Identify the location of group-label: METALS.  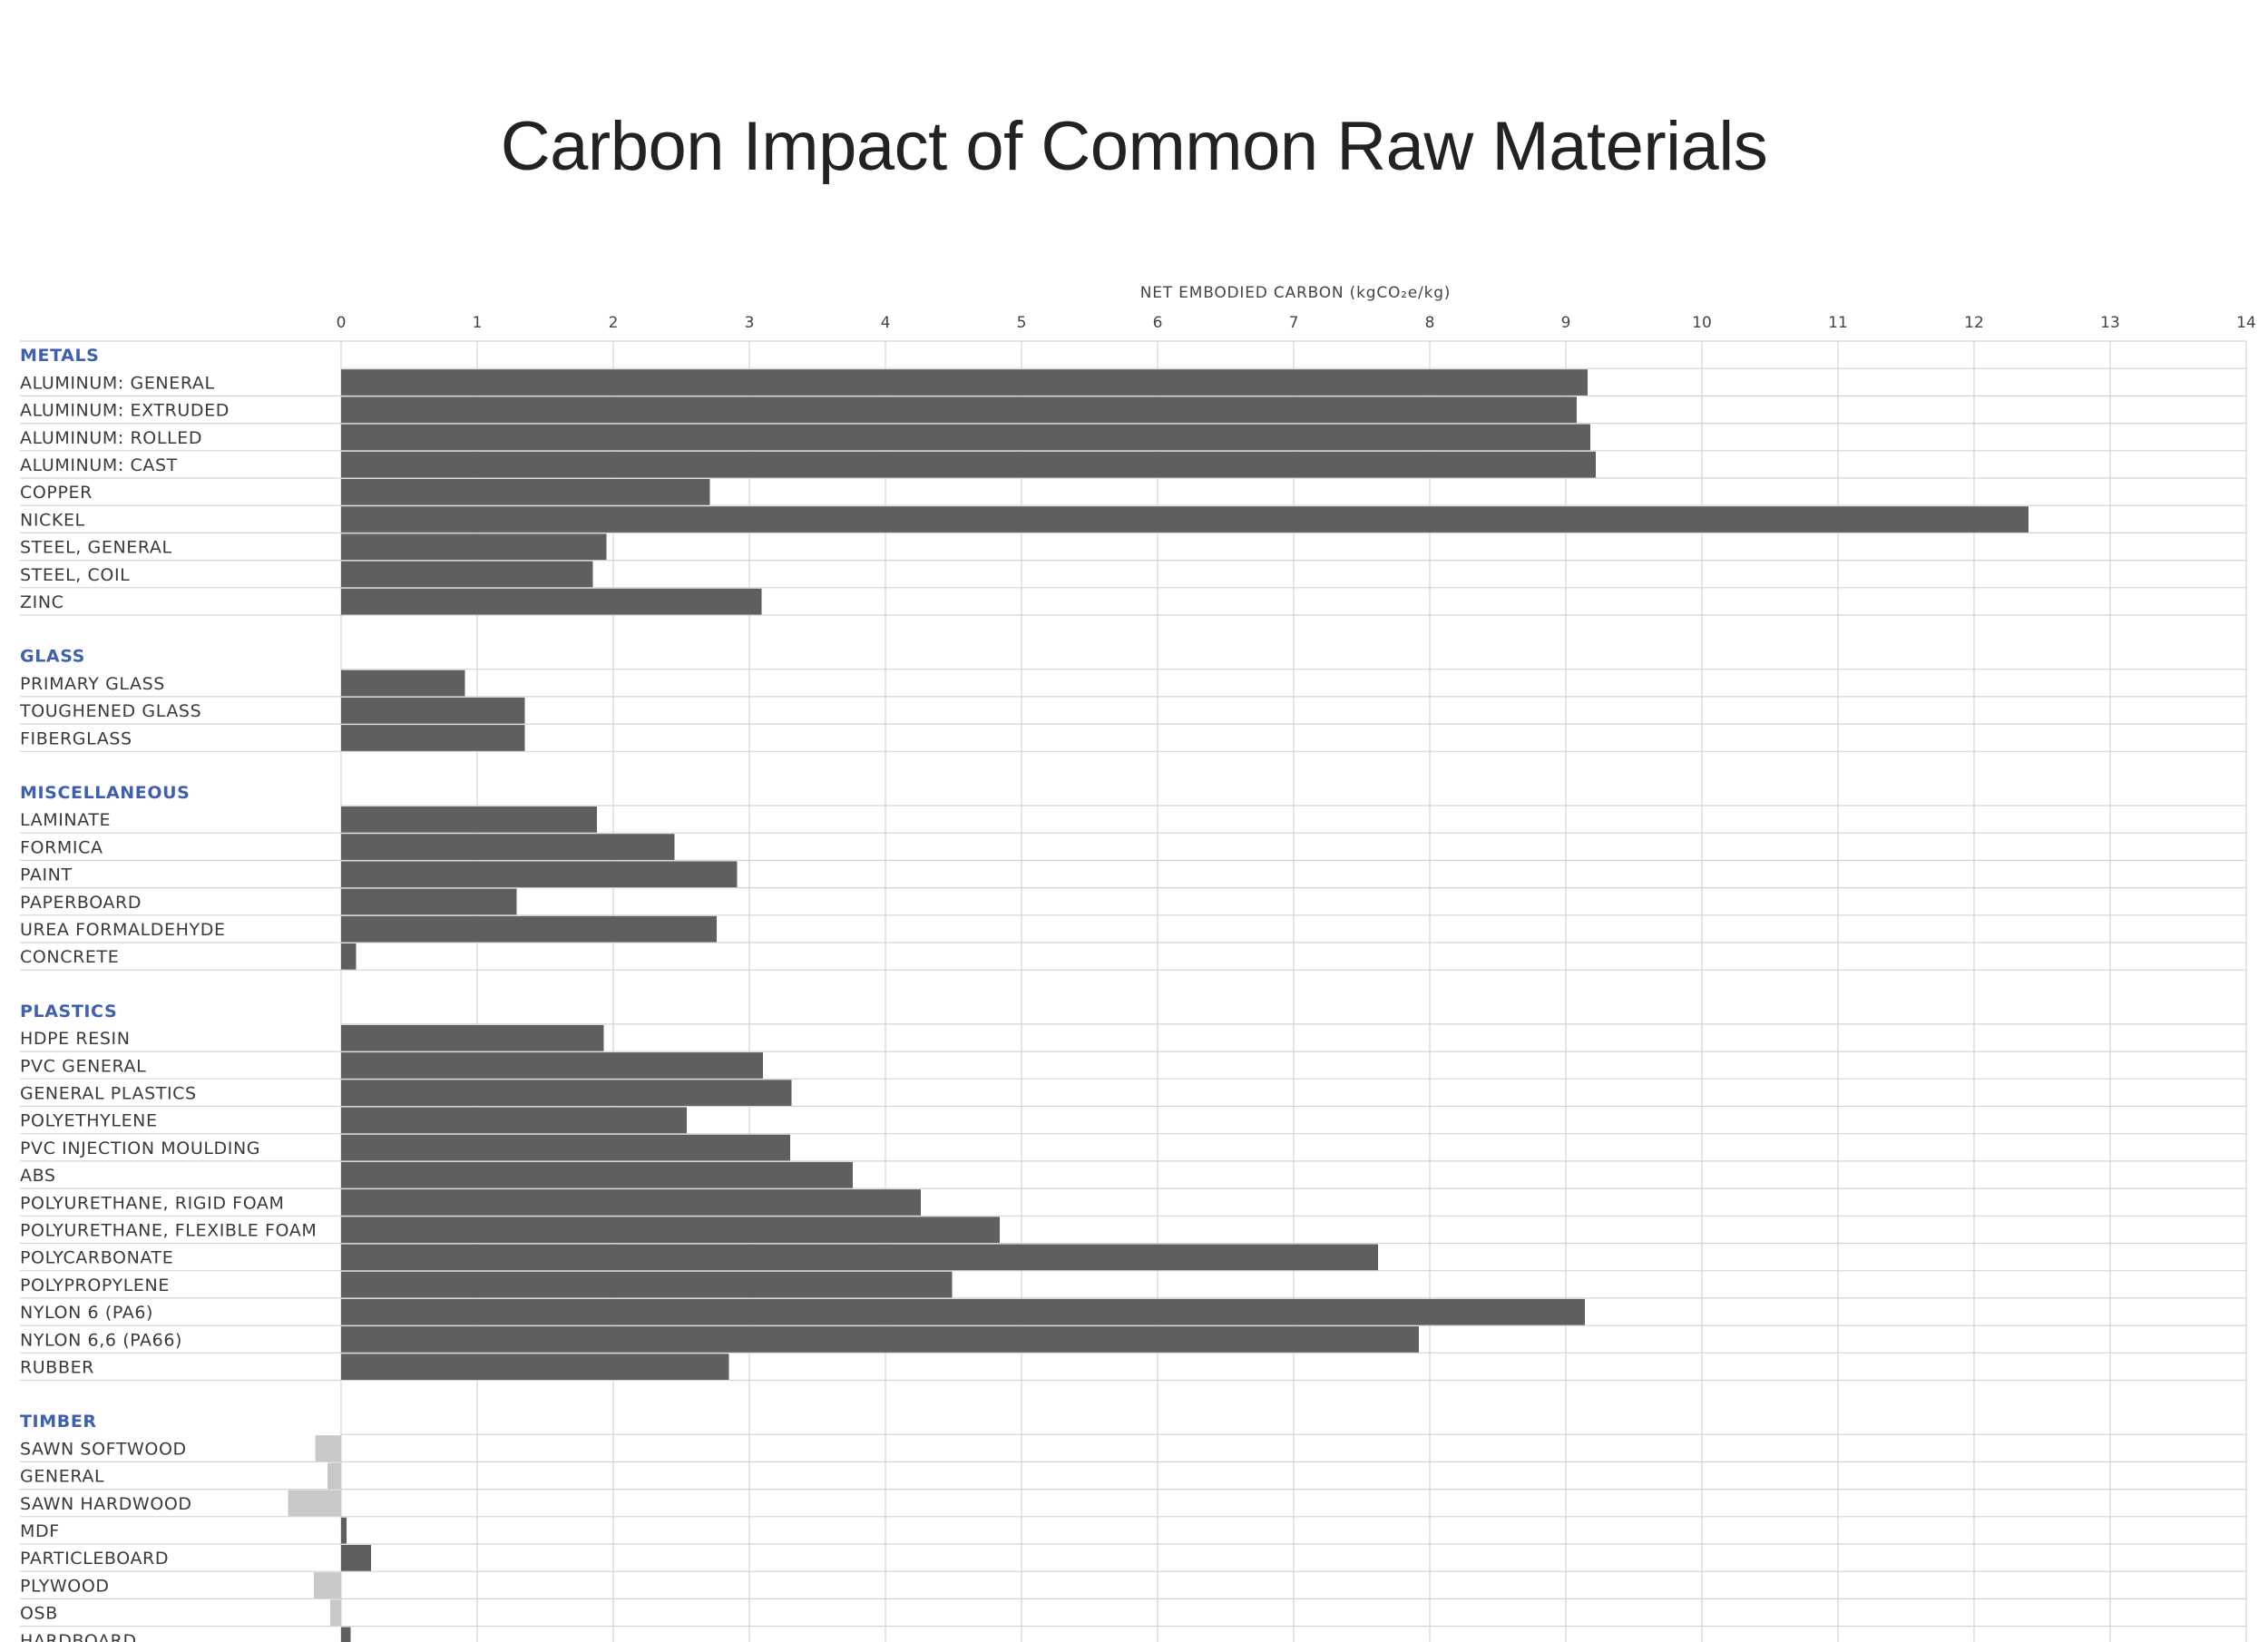
(60, 356).